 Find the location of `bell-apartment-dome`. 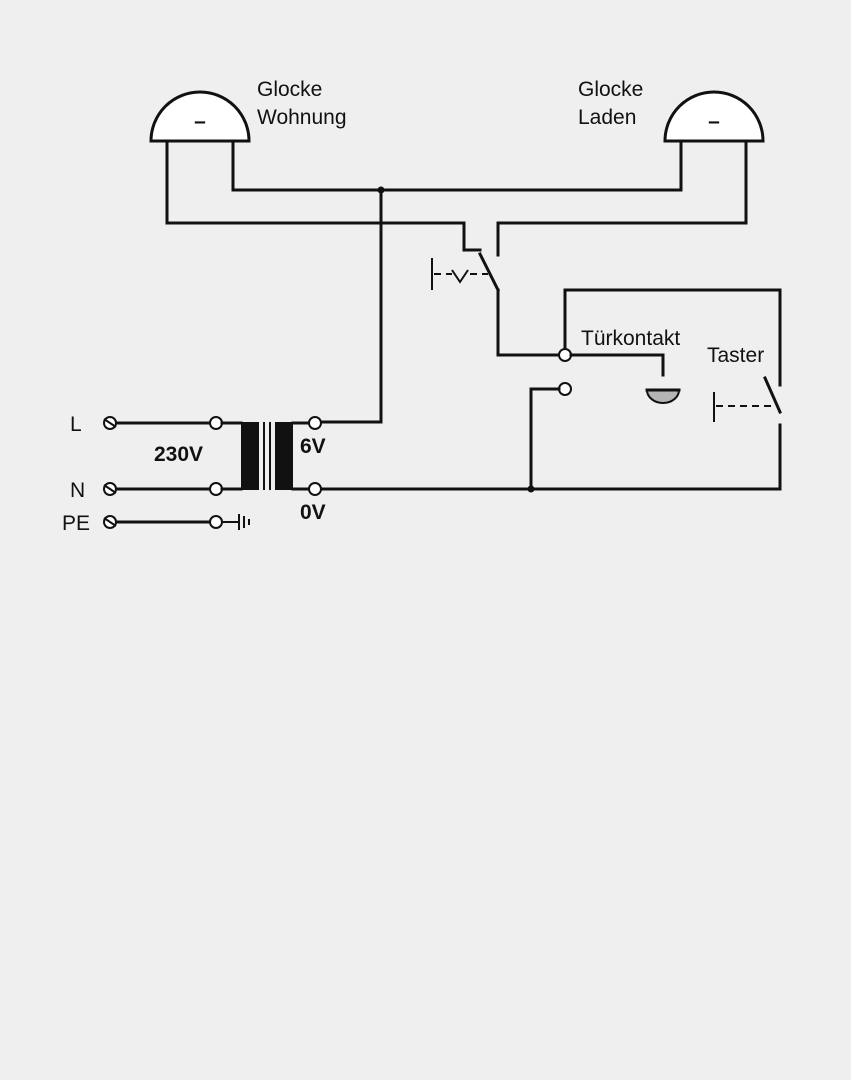

bell-apartment-dome is located at coordinates (200, 116).